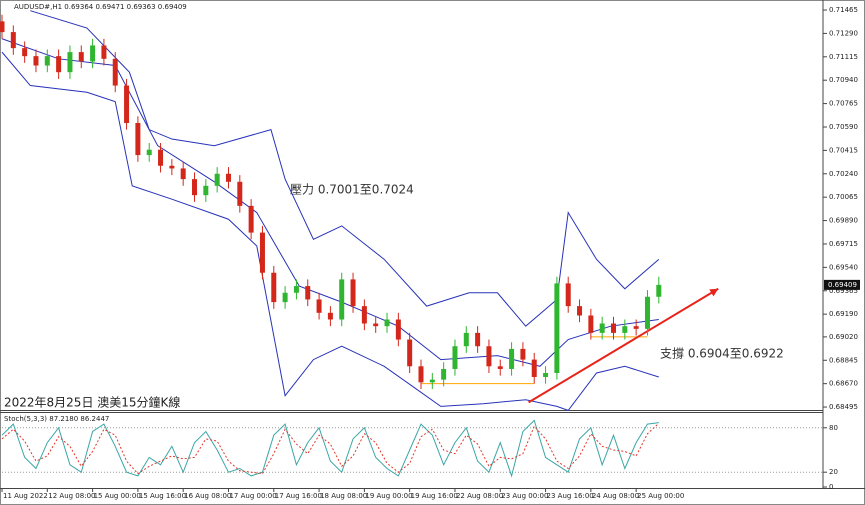 Image resolution: width=865 pixels, height=505 pixels. I want to click on y-tick-label: 0.69365, so click(843, 291).